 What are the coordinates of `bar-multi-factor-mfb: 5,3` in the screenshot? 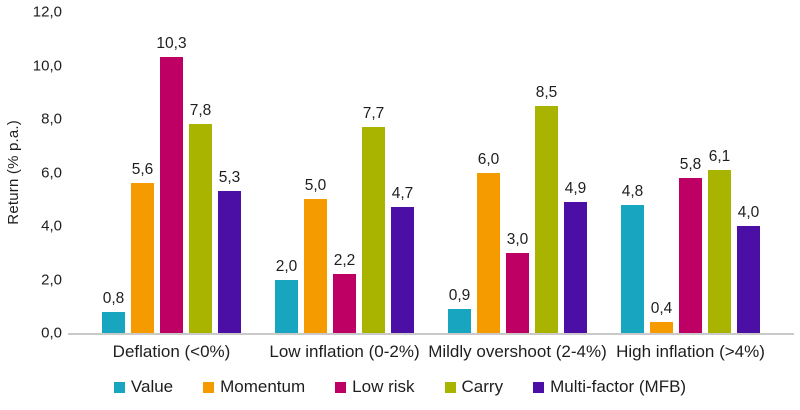 It's located at (229, 251).